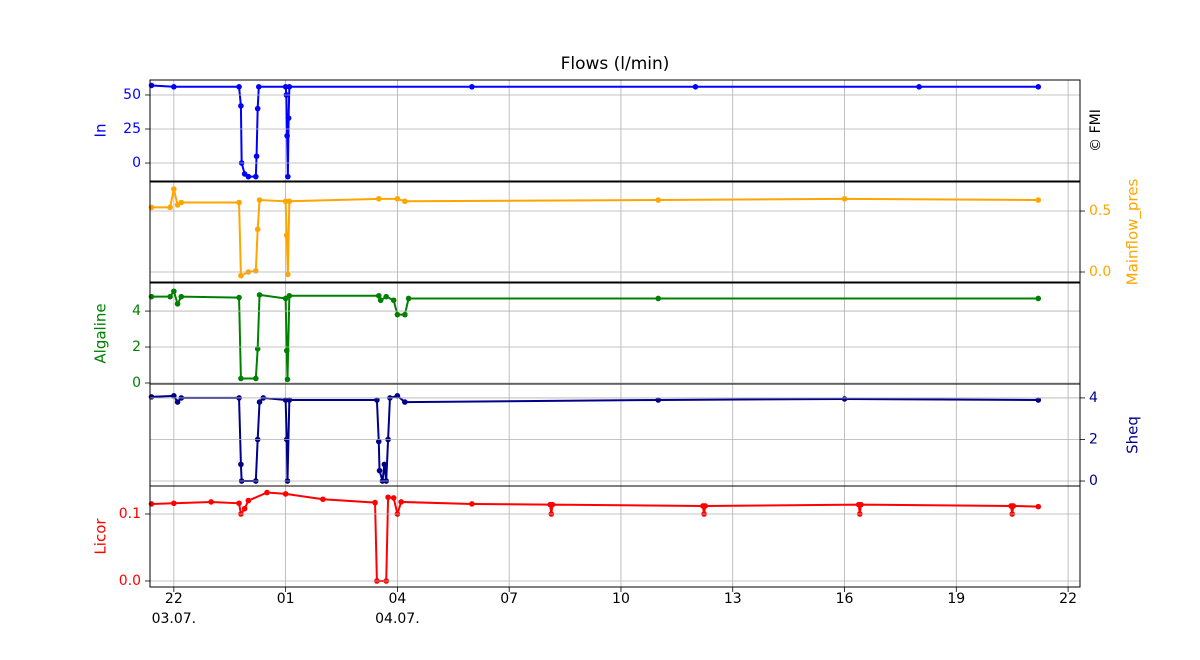  I want to click on x-tick-label: 04, so click(397, 599).